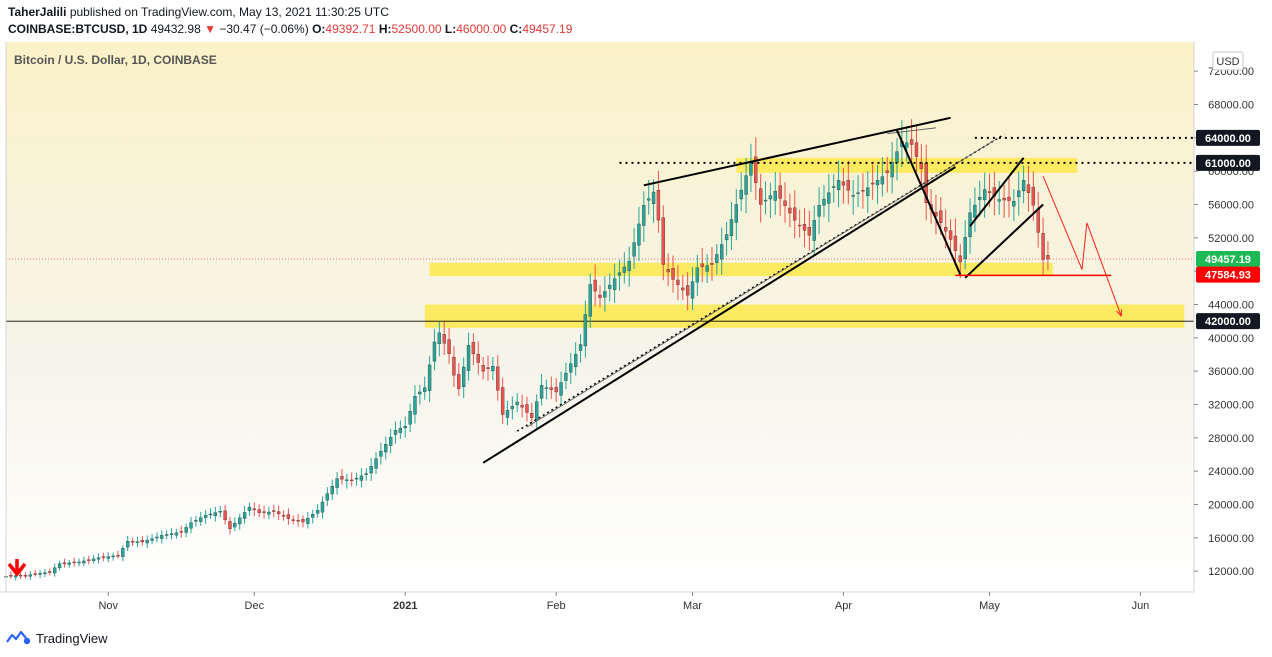  I want to click on close-value: 49457.19, so click(547, 29).